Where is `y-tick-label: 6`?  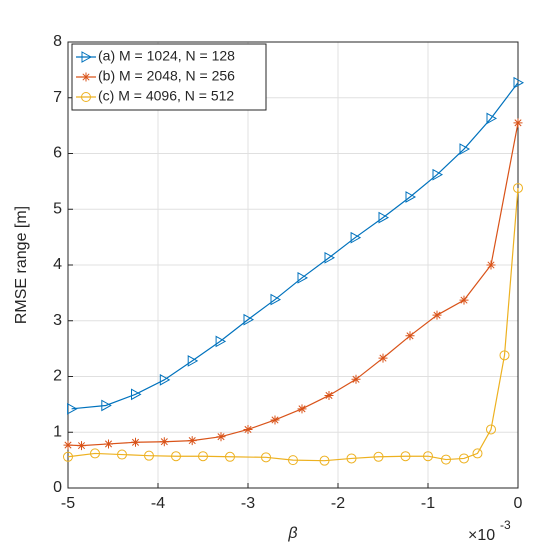 y-tick-label: 6 is located at coordinates (57, 153).